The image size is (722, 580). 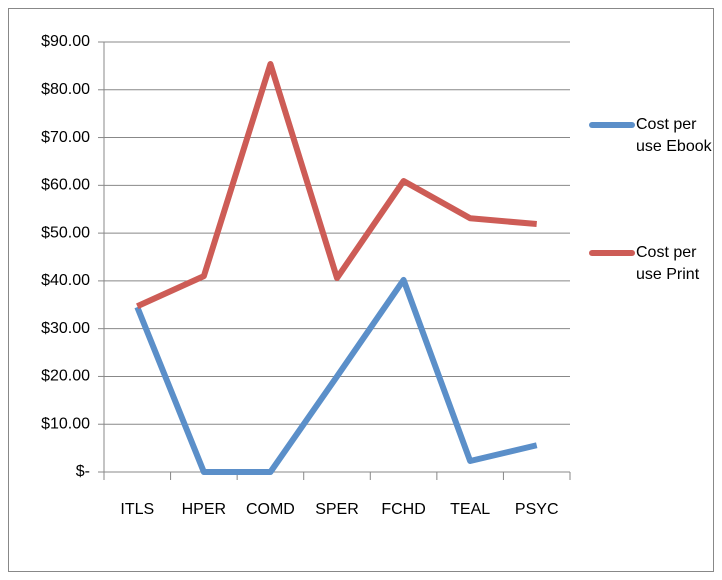 What do you see at coordinates (65, 280) in the screenshot?
I see `y-tick-label: $40.00` at bounding box center [65, 280].